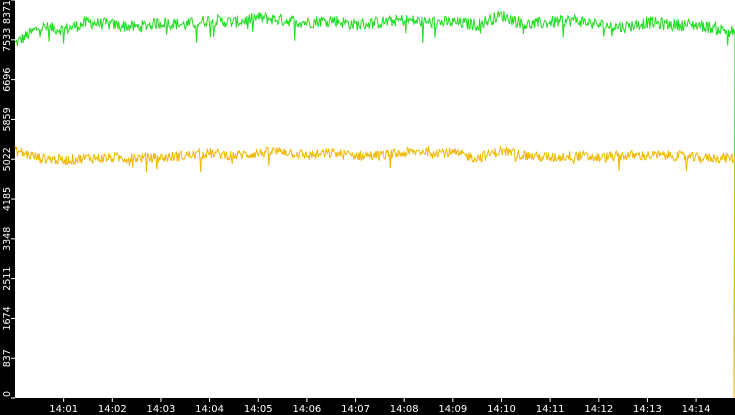 The width and height of the screenshot is (735, 415). I want to click on x-tick-label: 14:13, so click(647, 409).